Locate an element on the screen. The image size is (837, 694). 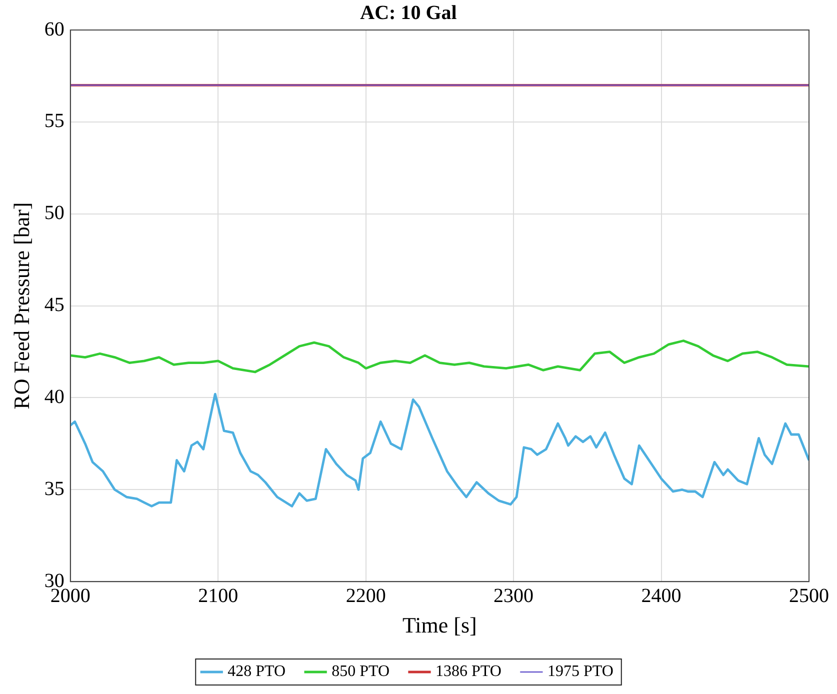
x-tick-label: 2200 is located at coordinates (366, 595).